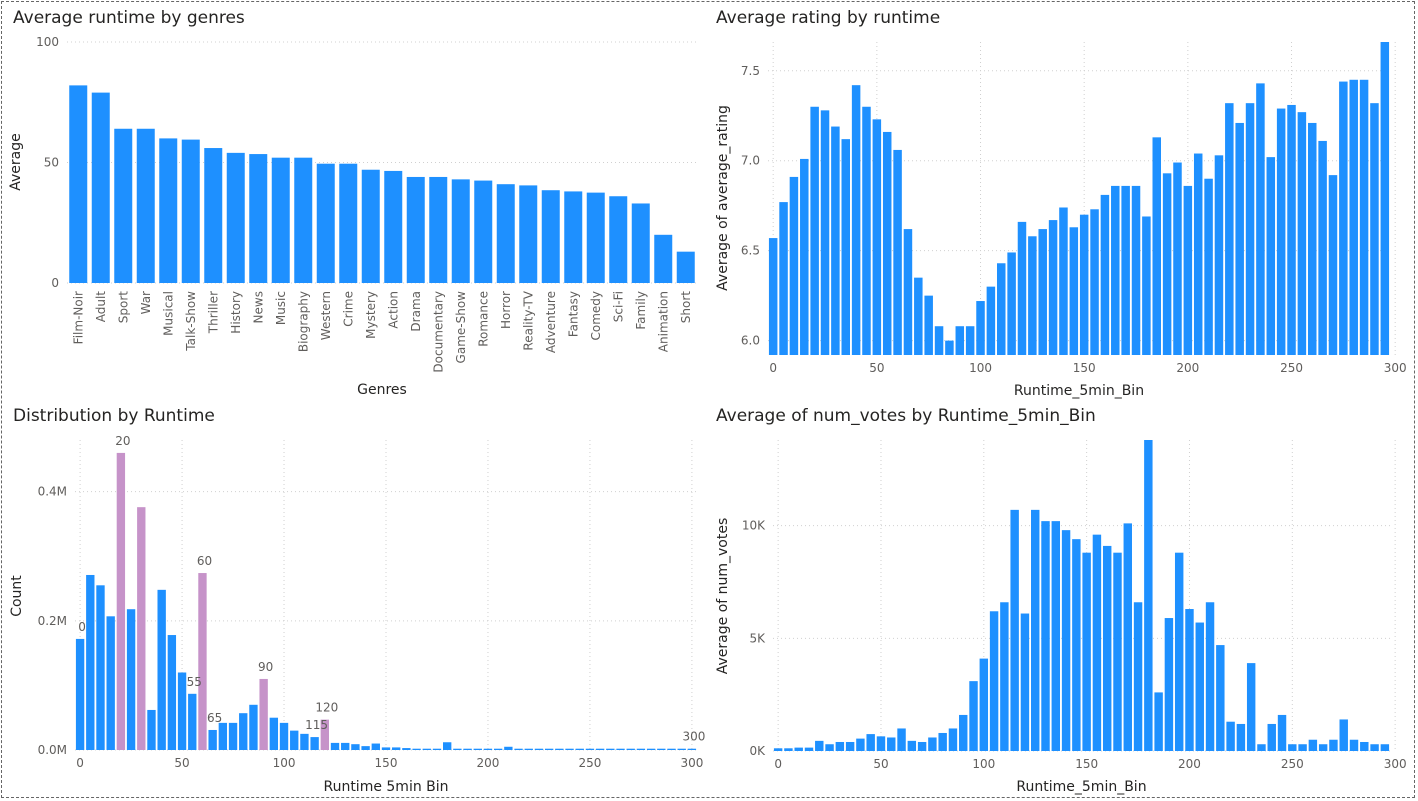 The height and width of the screenshot is (801, 1418). What do you see at coordinates (1189, 764) in the screenshot?
I see `x-tick-label: 200` at bounding box center [1189, 764].